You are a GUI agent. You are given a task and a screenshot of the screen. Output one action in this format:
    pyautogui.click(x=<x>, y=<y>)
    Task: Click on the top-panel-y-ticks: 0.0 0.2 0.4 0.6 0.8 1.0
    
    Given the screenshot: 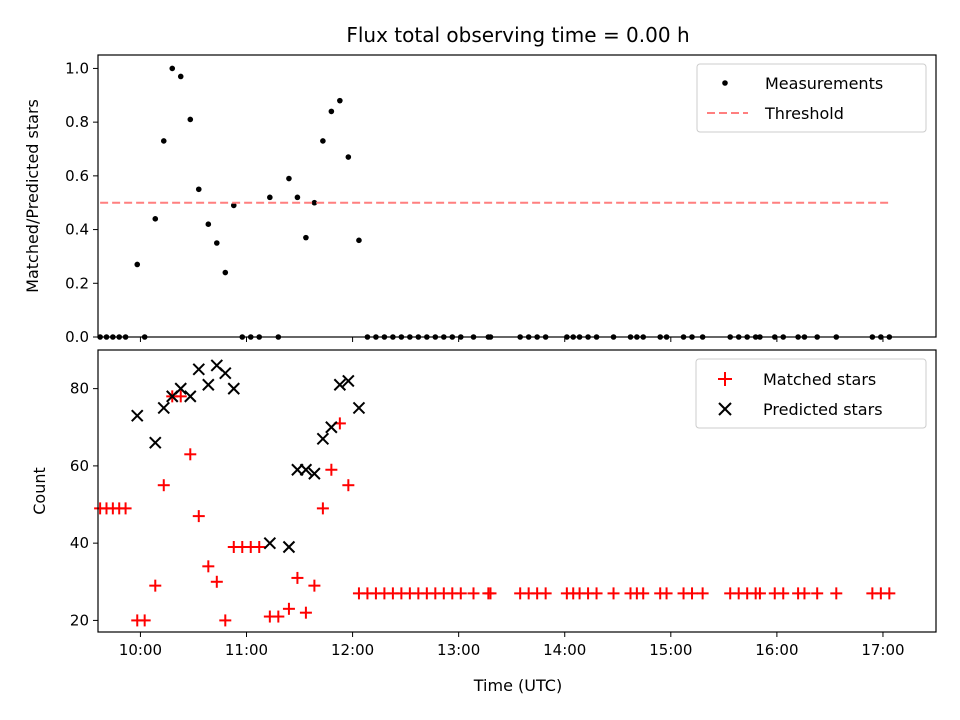 What is the action you would take?
    pyautogui.click(x=81, y=202)
    